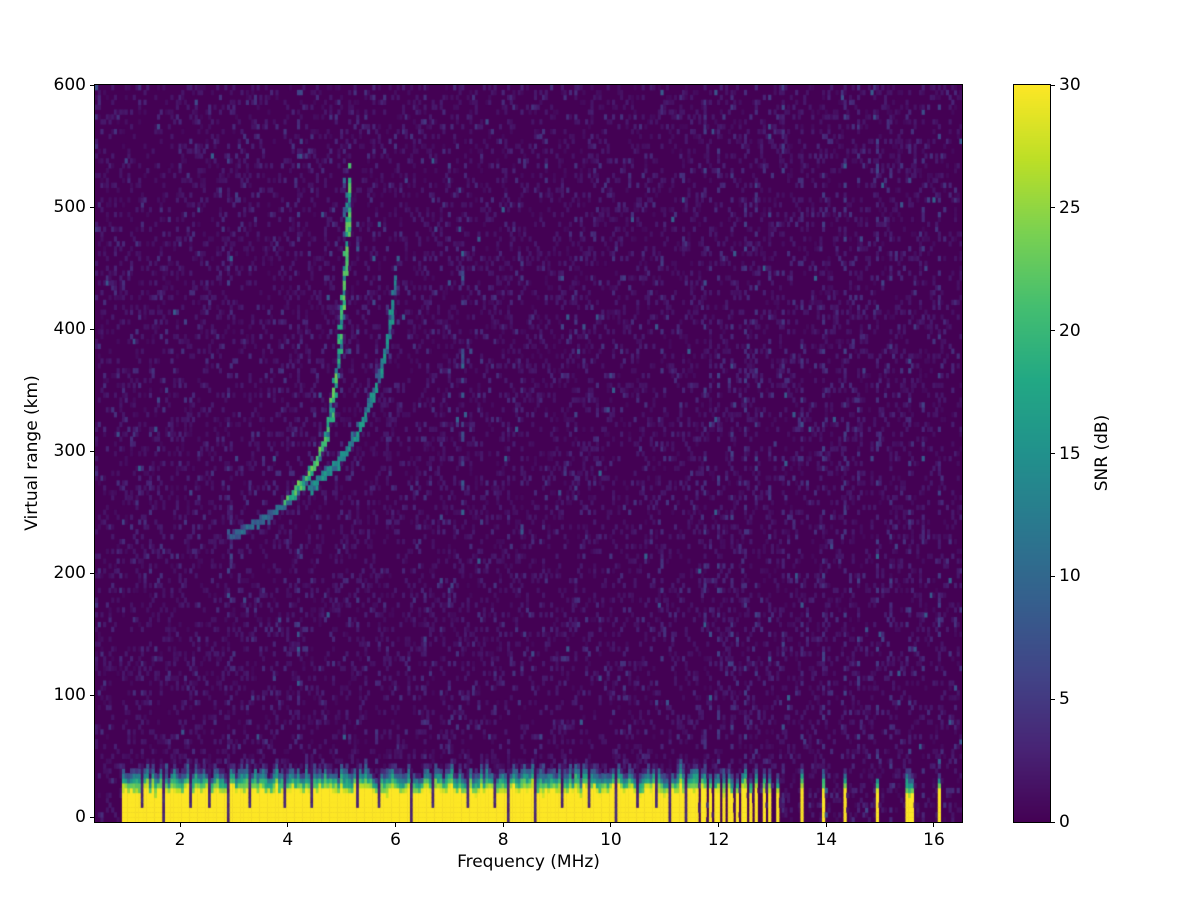  Describe the element at coordinates (180, 840) in the screenshot. I see `x-tick-label: 2` at that location.